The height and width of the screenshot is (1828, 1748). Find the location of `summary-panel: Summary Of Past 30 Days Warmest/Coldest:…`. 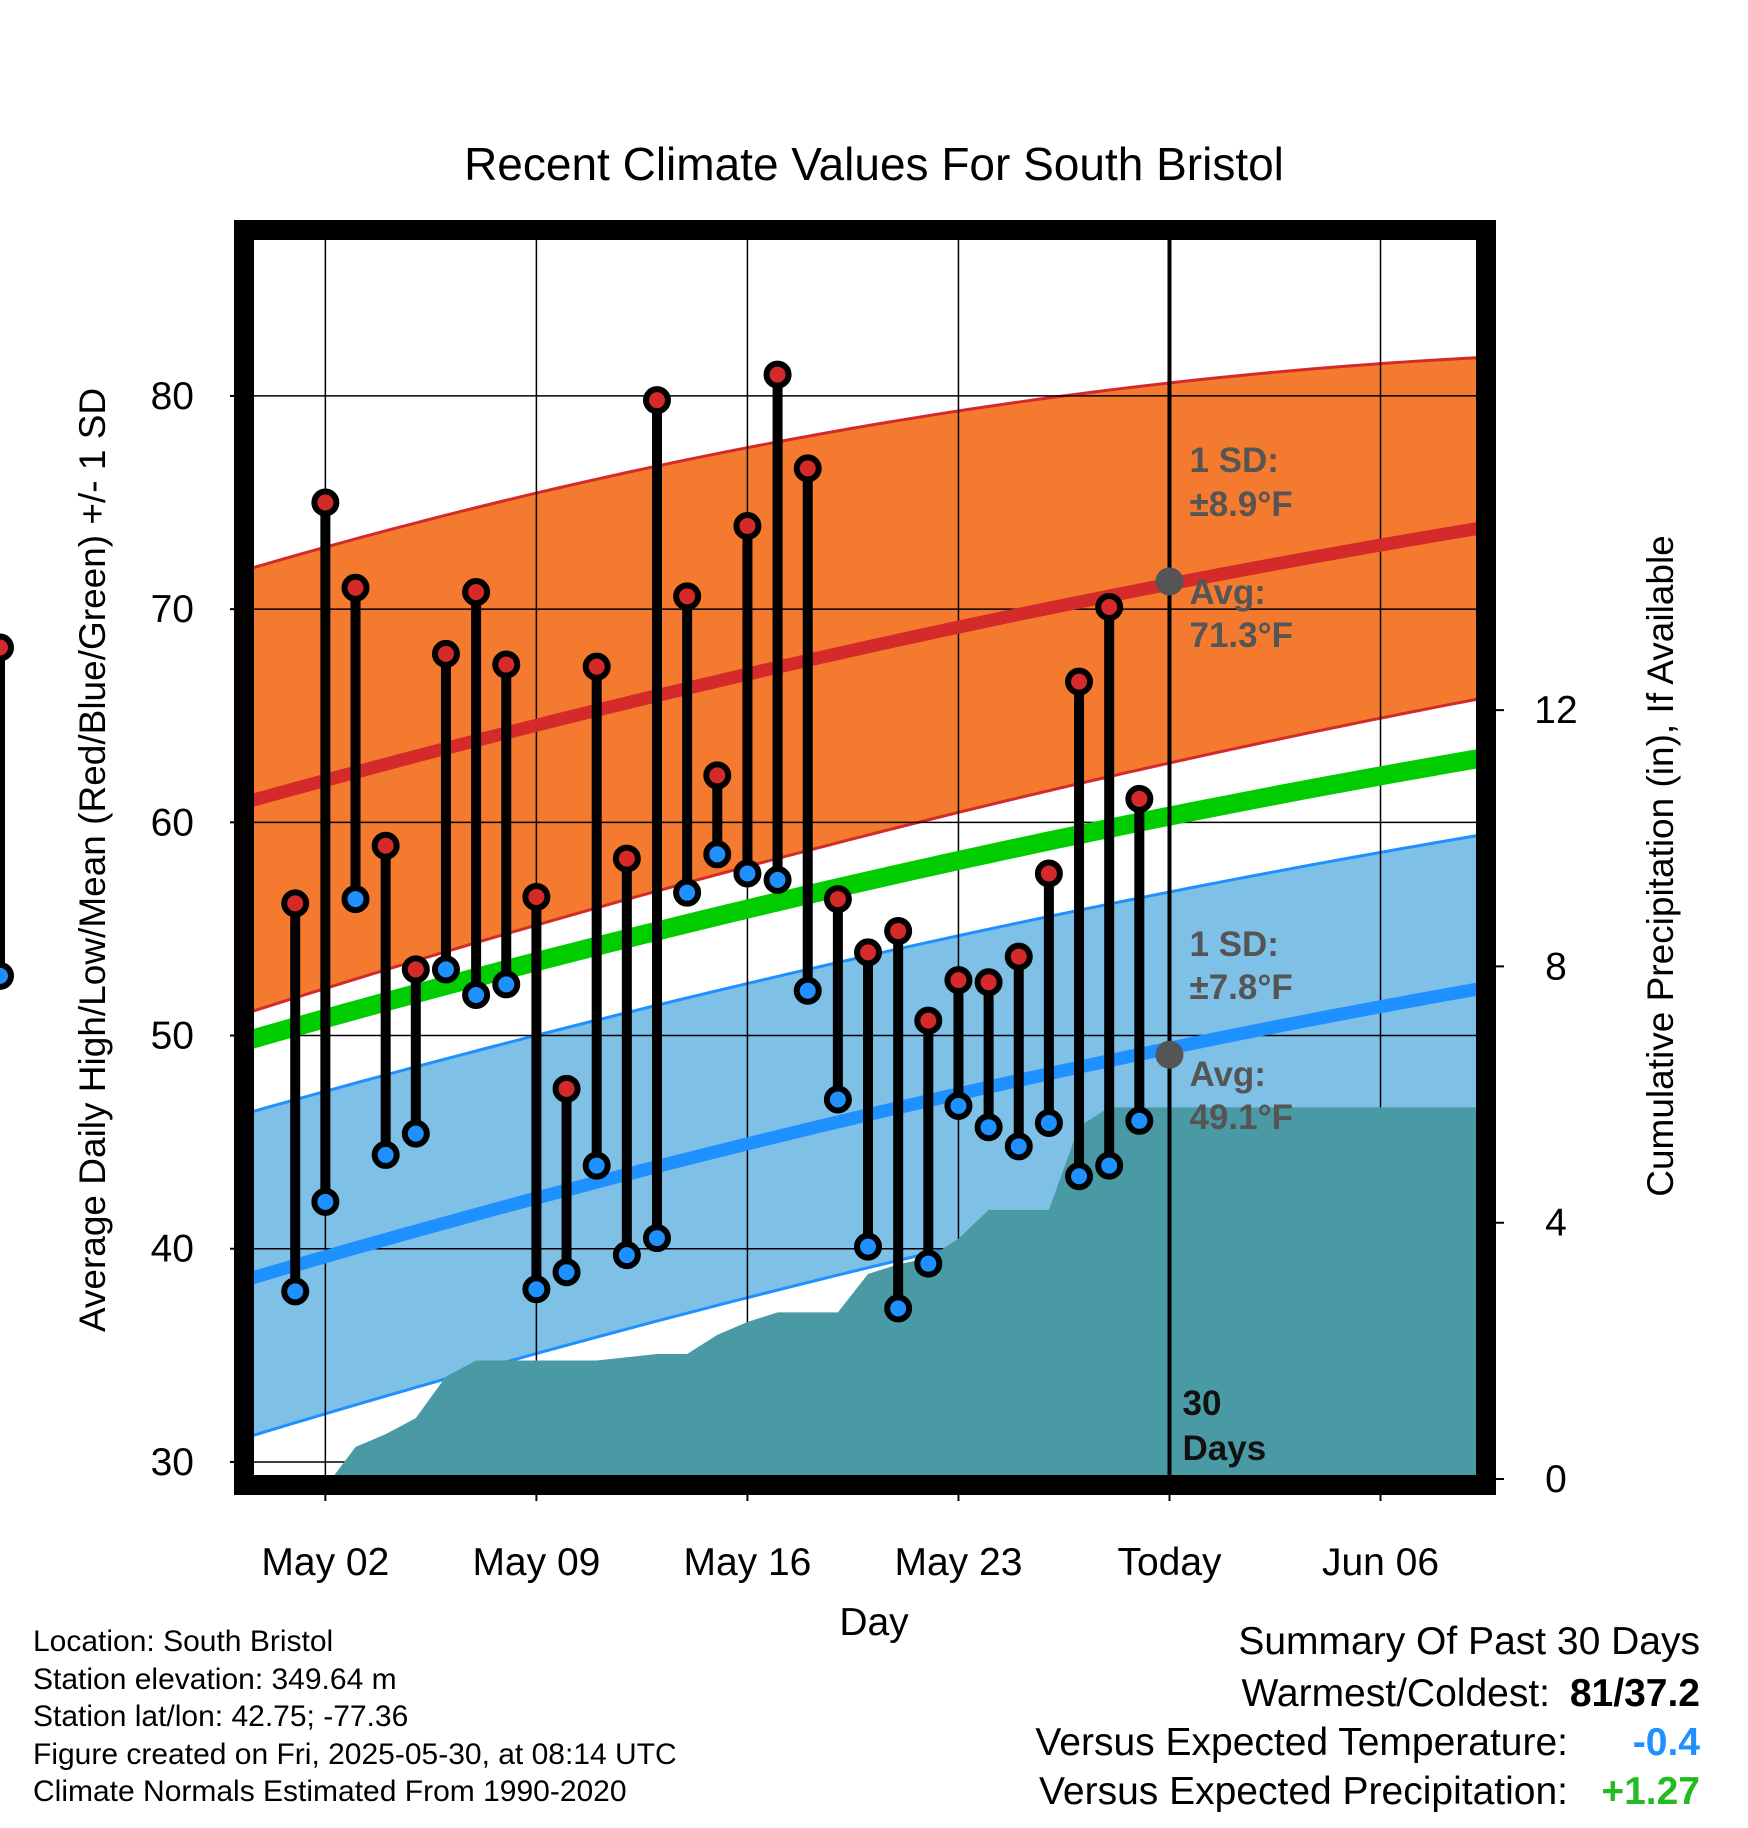

summary-panel: Summary Of Past 30 Days Warmest/Coldest:… is located at coordinates (1250, 1720).